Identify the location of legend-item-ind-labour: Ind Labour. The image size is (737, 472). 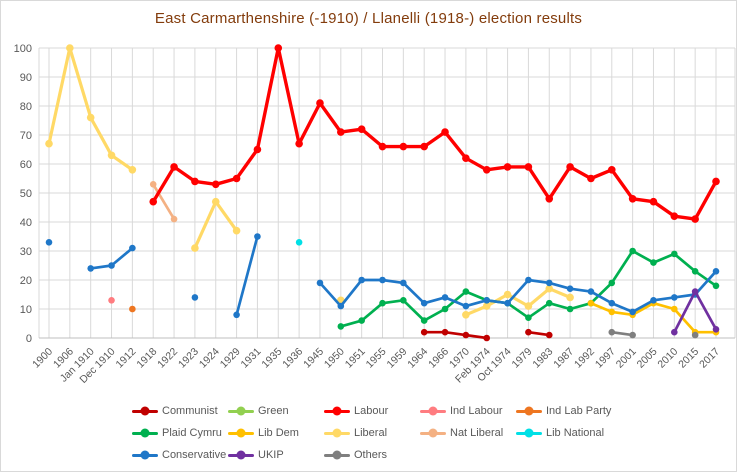
(468, 411).